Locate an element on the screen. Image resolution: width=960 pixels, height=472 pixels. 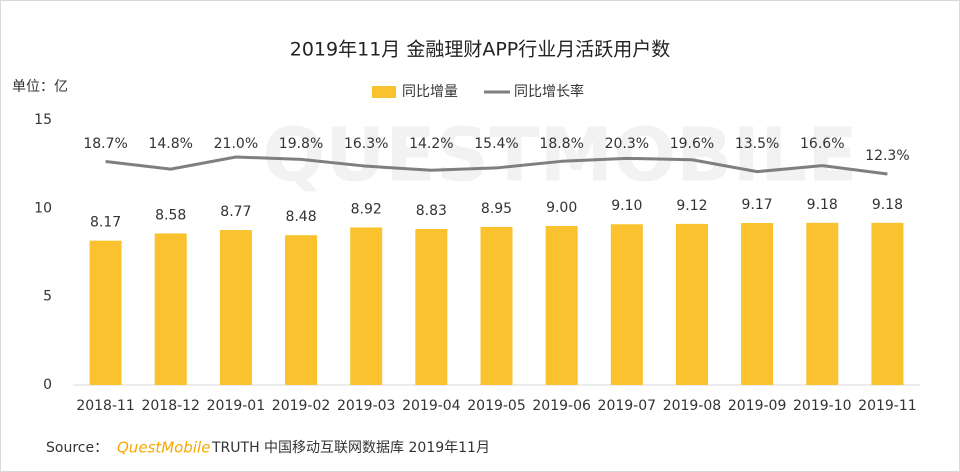
source-text: TRUTH 中国移动互联网数据库 2019年11月 is located at coordinates (350, 448).